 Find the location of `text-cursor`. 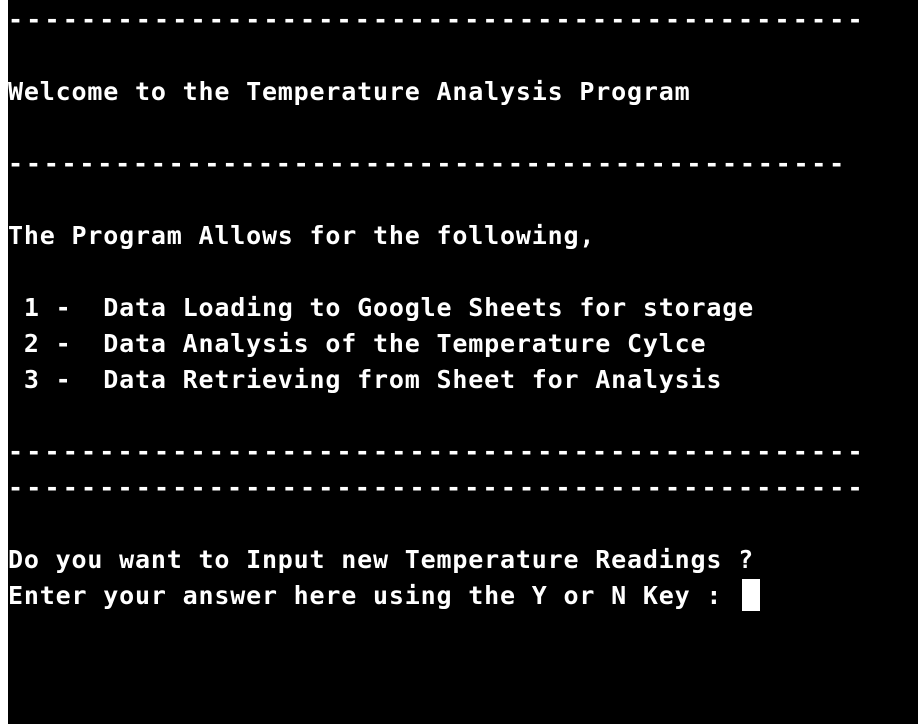

text-cursor is located at coordinates (751, 595).